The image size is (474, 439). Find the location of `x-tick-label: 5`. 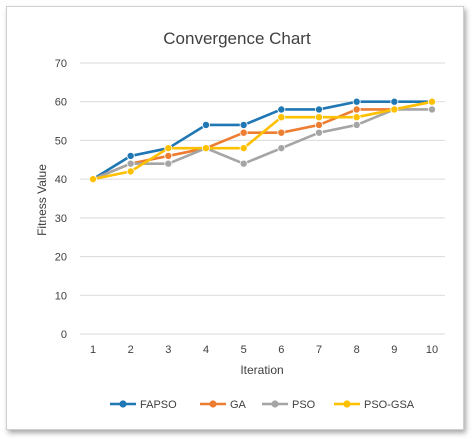

x-tick-label: 5 is located at coordinates (244, 350).